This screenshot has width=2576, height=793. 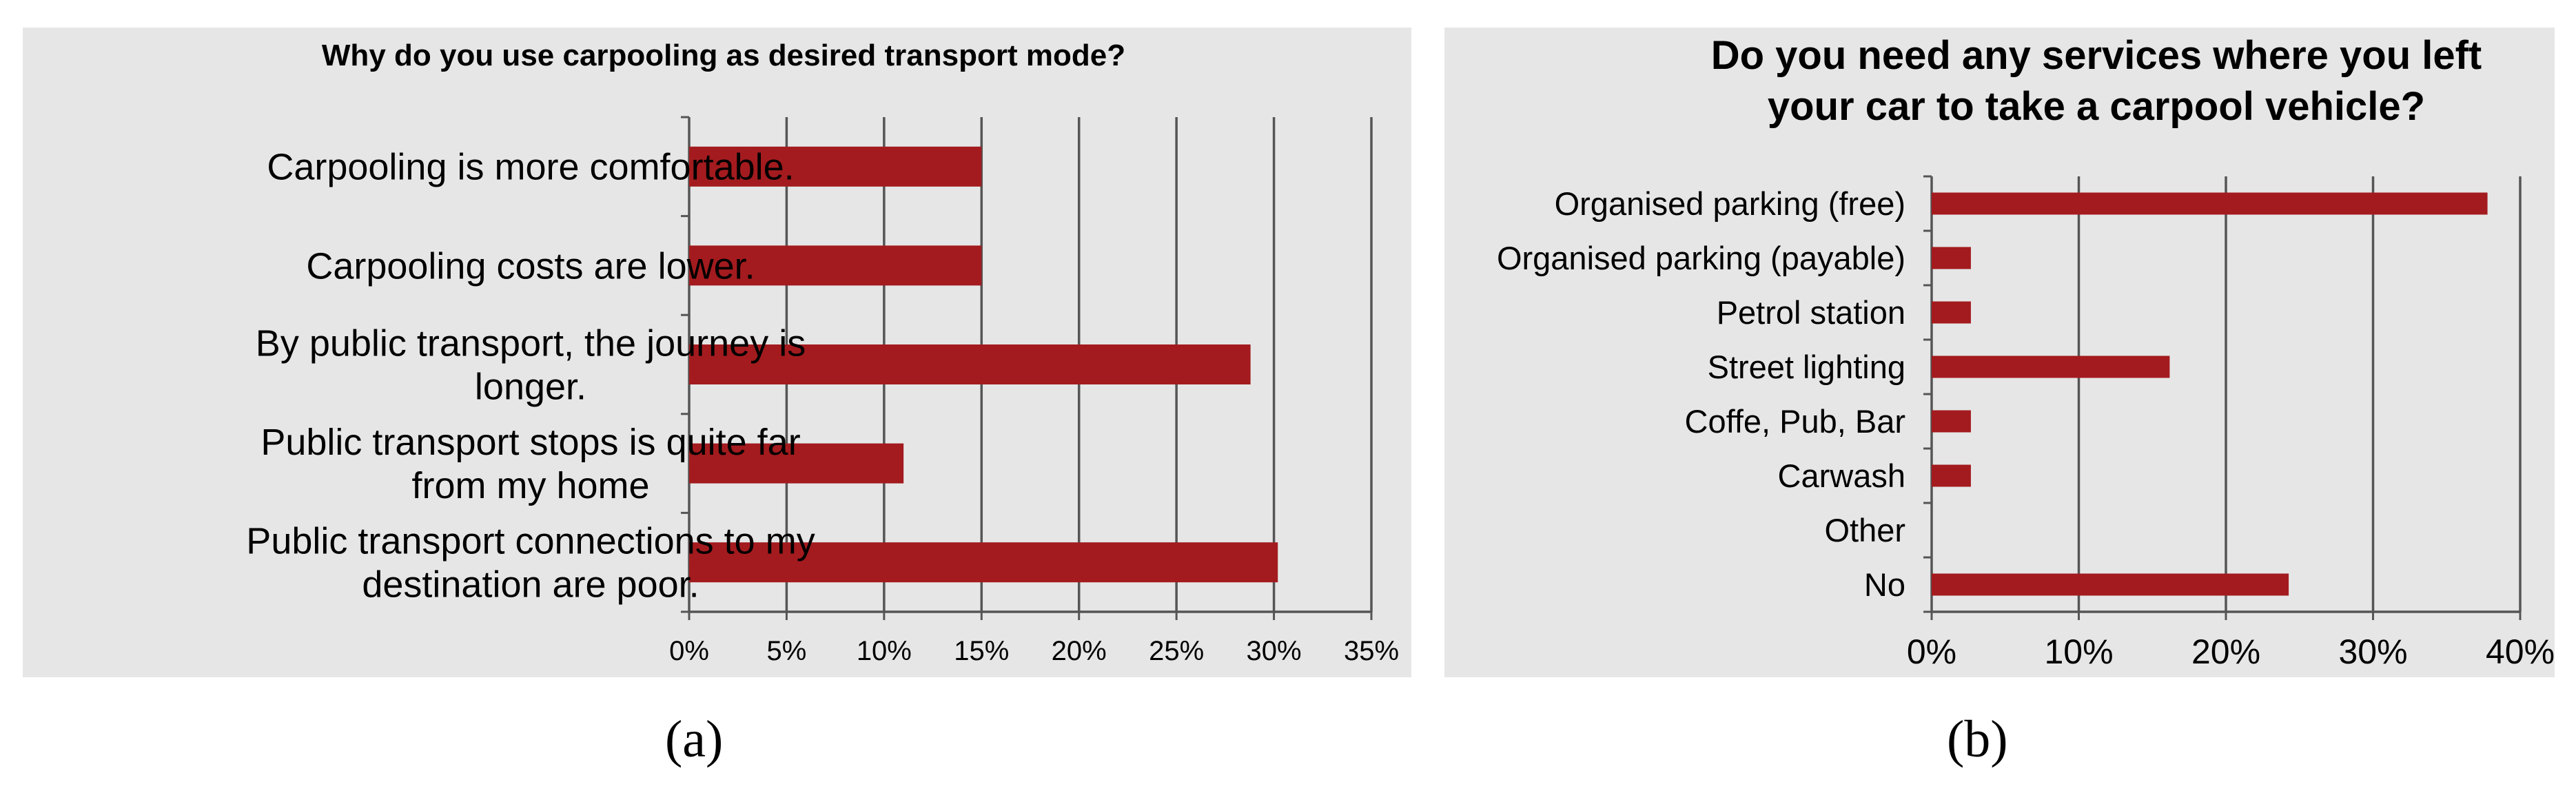 I want to click on chart-b-category-label: No, so click(x=1884, y=584).